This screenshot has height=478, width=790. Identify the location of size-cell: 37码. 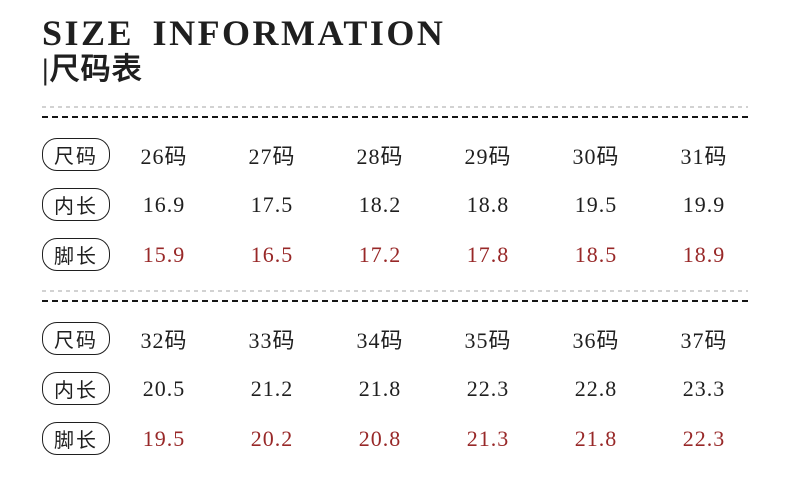
(704, 340).